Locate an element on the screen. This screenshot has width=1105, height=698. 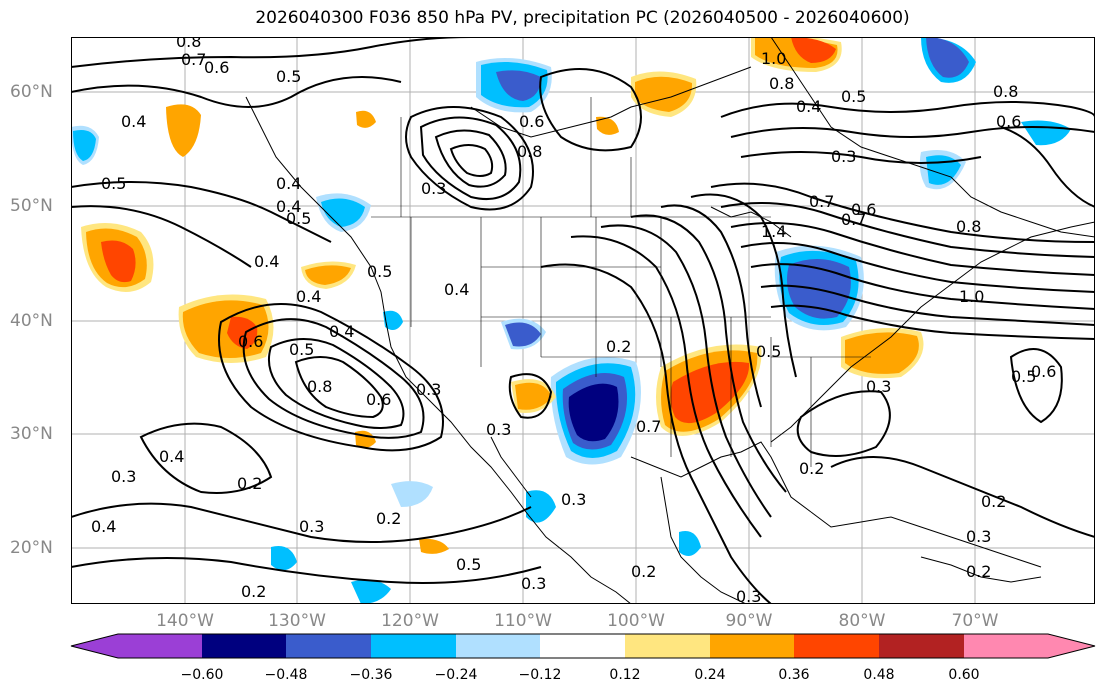
colorbar is located at coordinates (583, 646).